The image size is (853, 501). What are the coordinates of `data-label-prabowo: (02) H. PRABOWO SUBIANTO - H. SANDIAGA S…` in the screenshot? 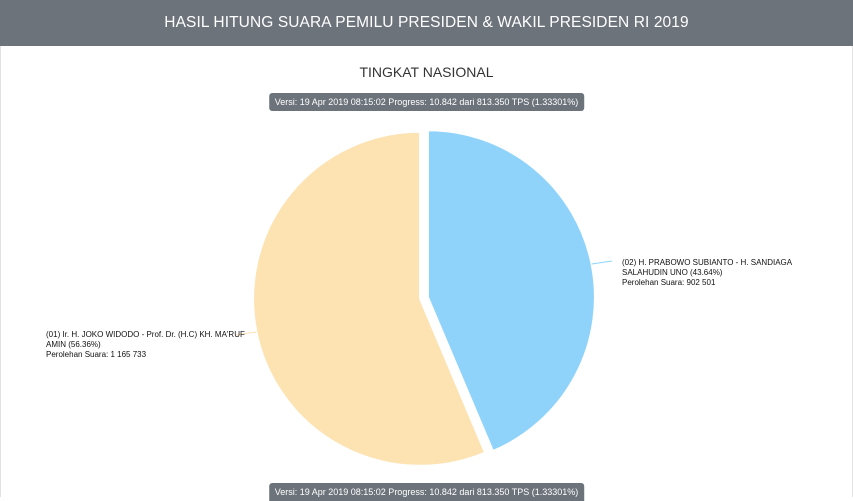 It's located at (717, 273).